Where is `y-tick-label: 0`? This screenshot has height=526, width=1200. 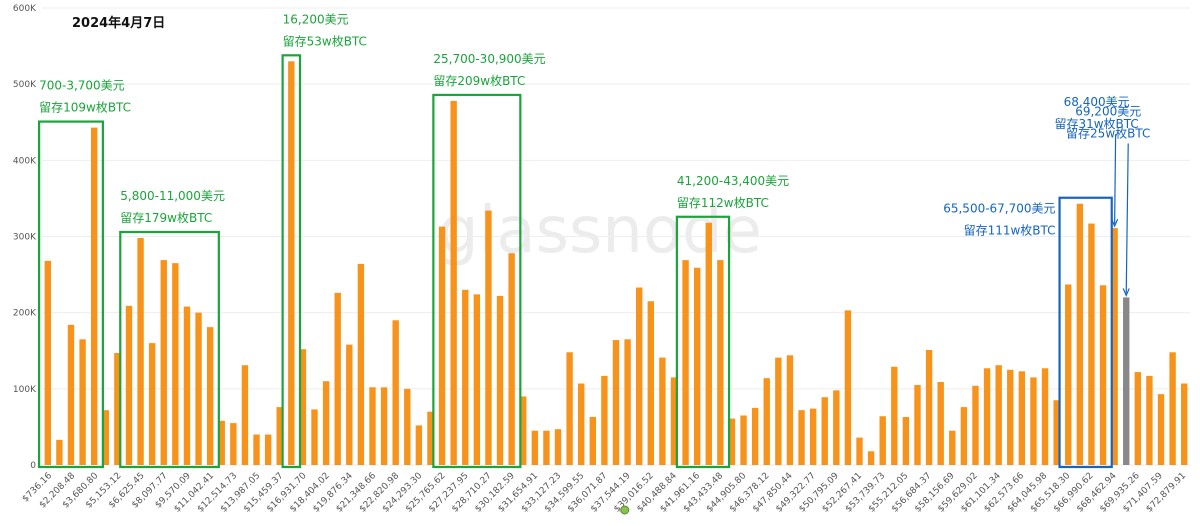 y-tick-label: 0 is located at coordinates (33, 466).